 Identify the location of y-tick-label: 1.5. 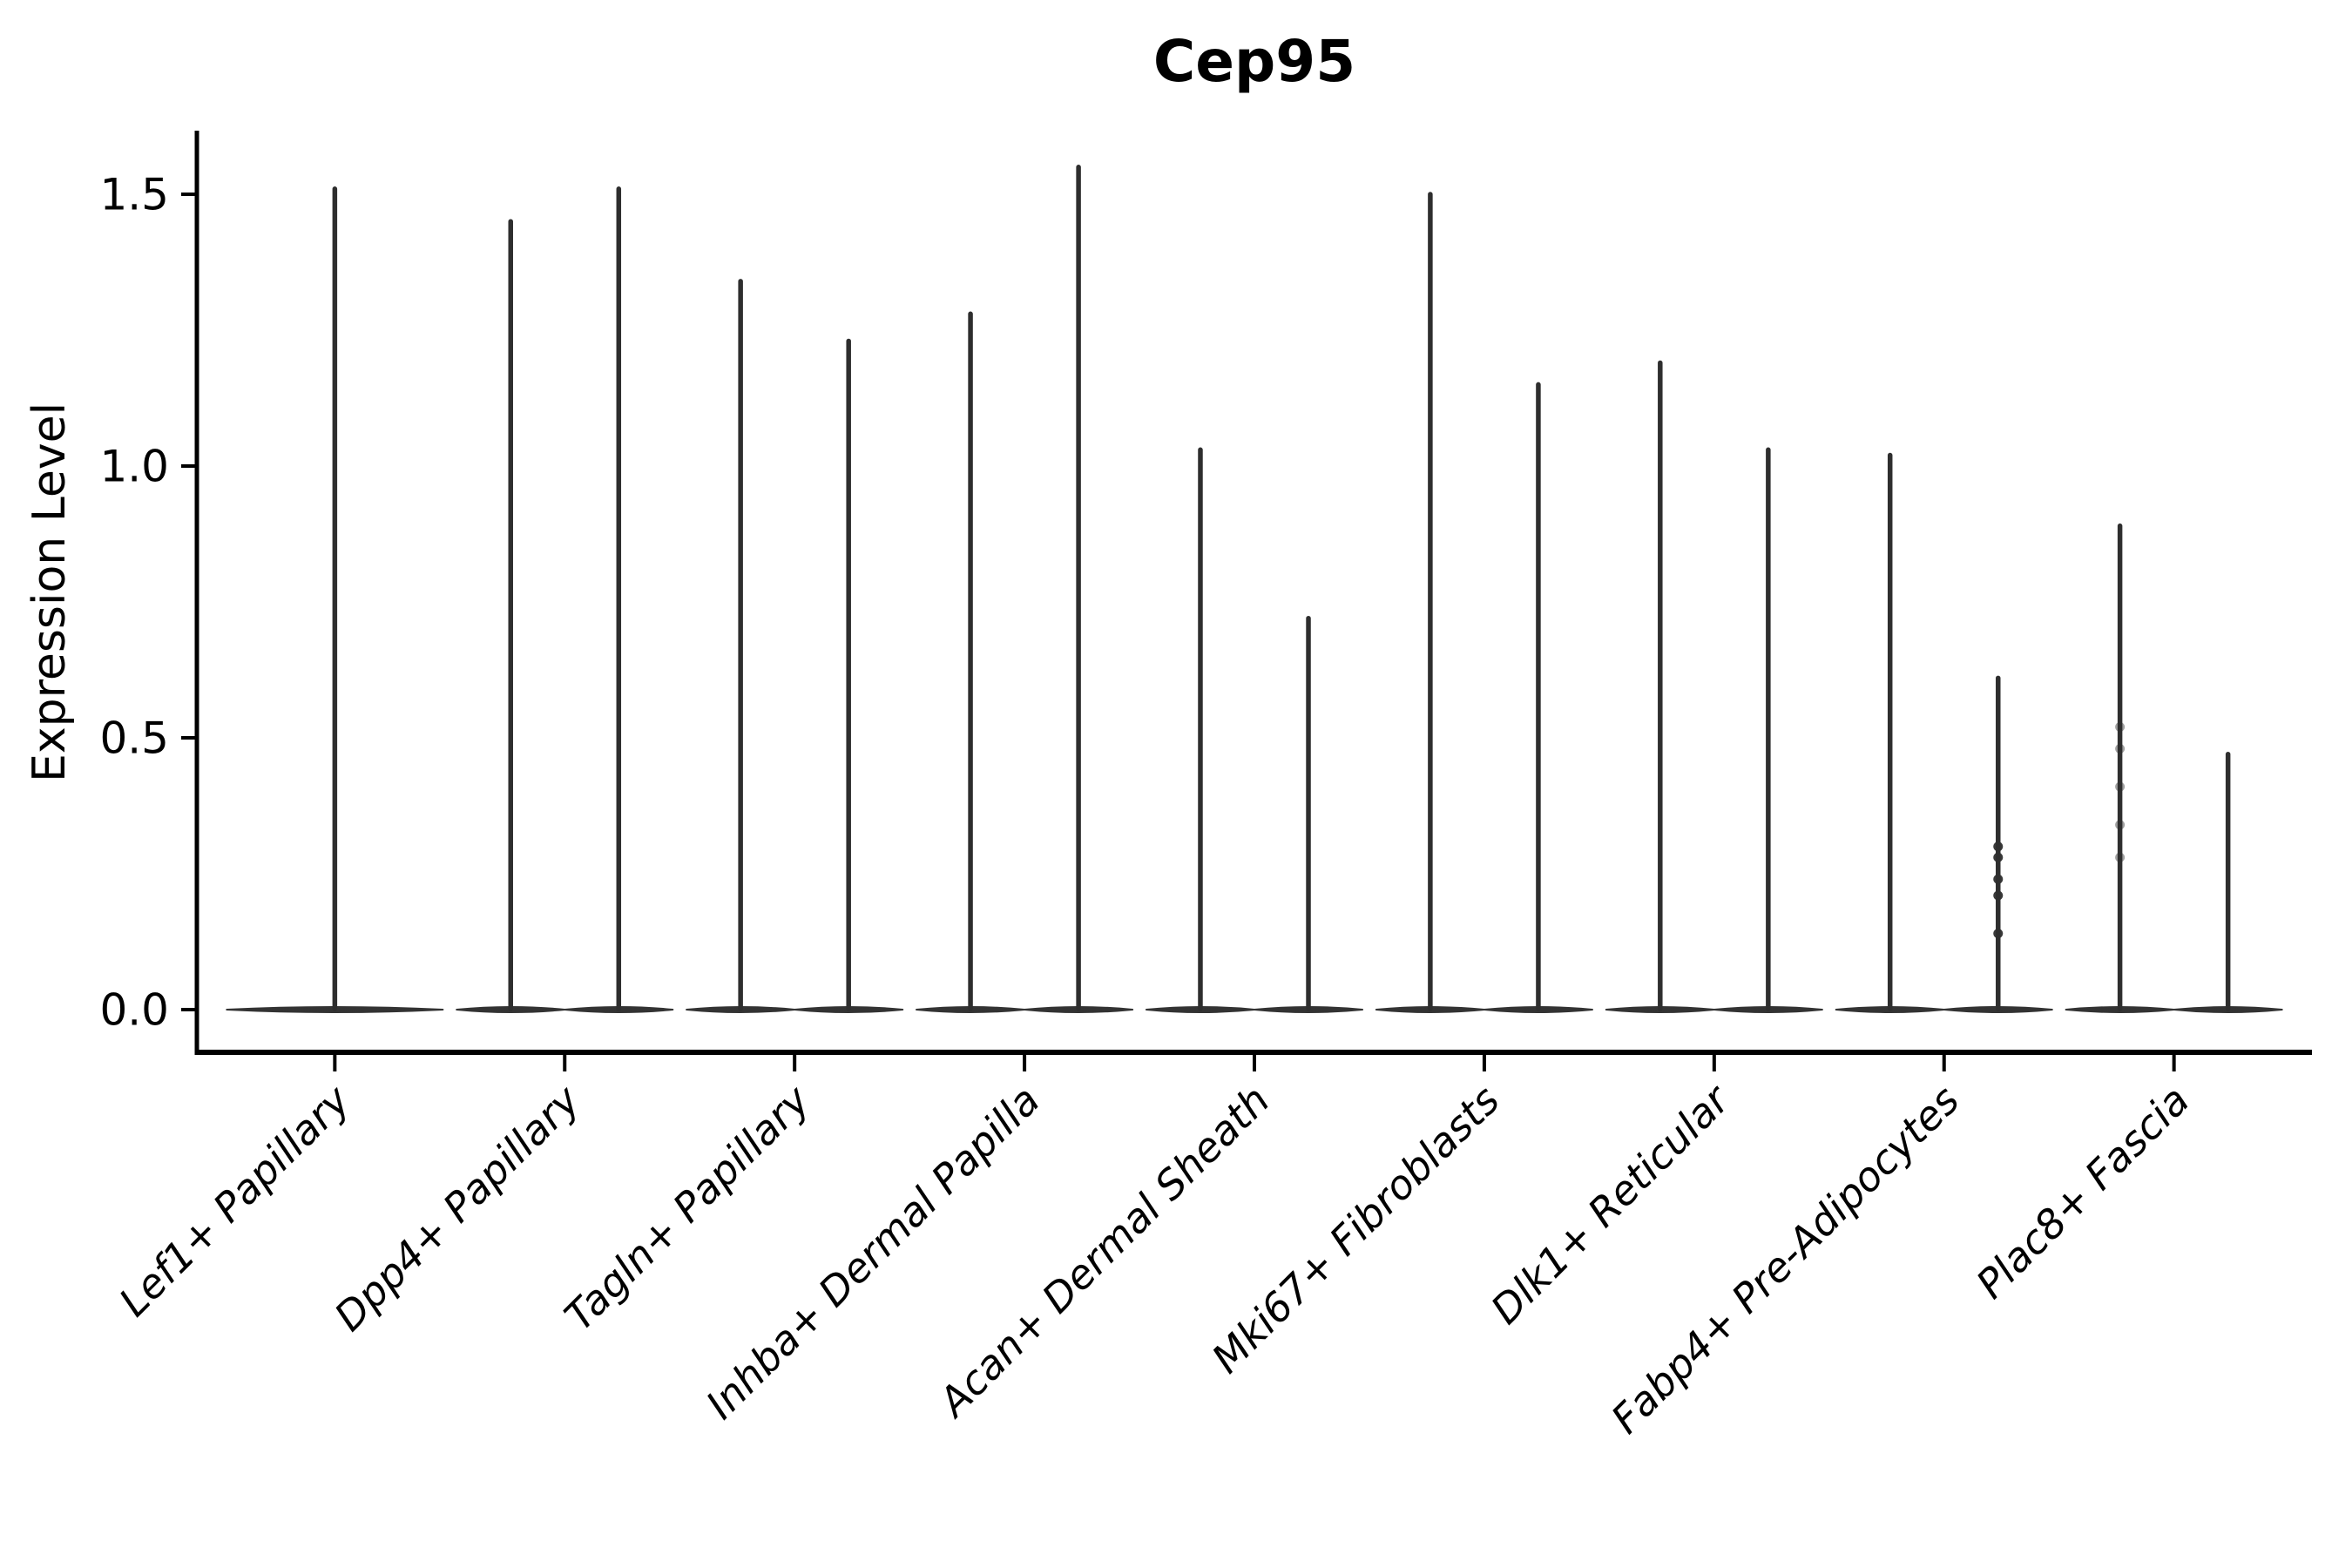
(134, 195).